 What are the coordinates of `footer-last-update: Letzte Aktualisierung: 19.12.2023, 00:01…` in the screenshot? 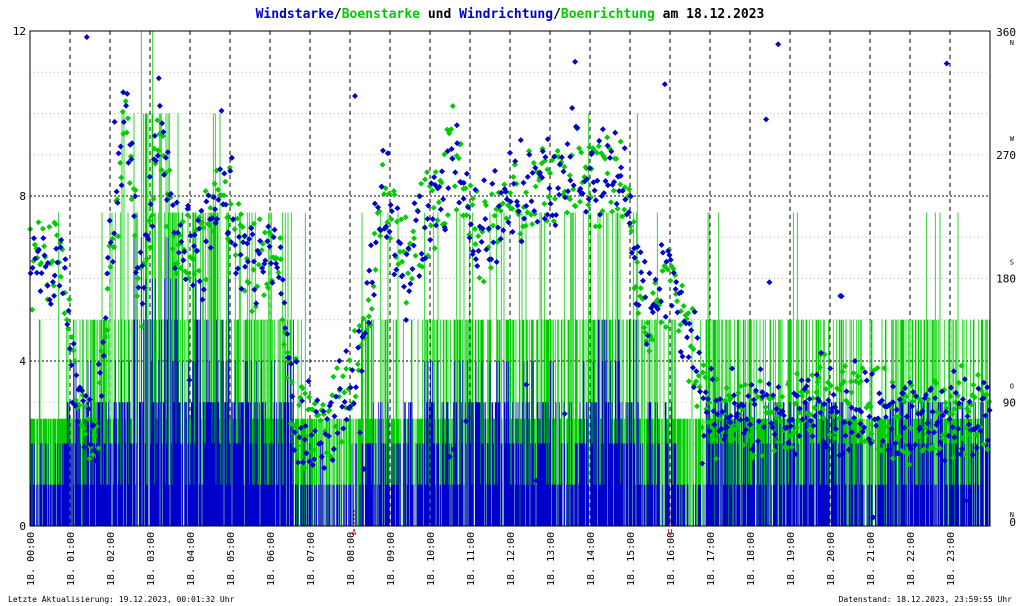 It's located at (121, 599).